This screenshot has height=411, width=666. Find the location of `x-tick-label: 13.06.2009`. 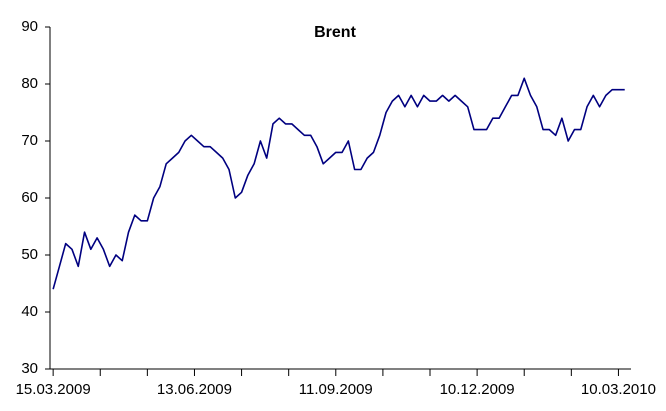

x-tick-label: 13.06.2009 is located at coordinates (194, 389).